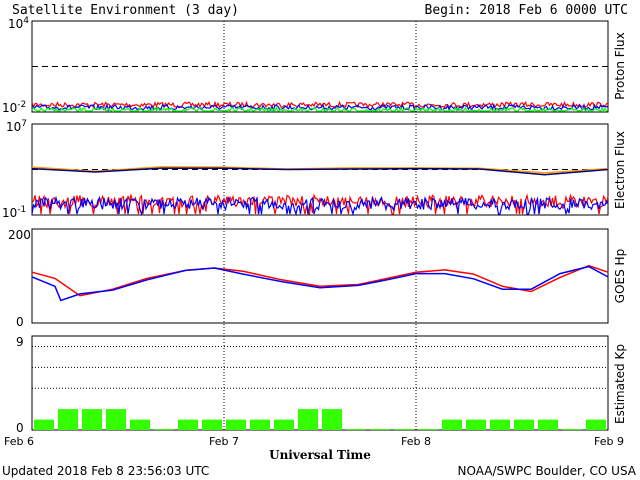 This screenshot has width=640, height=480. What do you see at coordinates (224, 441) in the screenshot?
I see `x-tick-feb7: Feb 7` at bounding box center [224, 441].